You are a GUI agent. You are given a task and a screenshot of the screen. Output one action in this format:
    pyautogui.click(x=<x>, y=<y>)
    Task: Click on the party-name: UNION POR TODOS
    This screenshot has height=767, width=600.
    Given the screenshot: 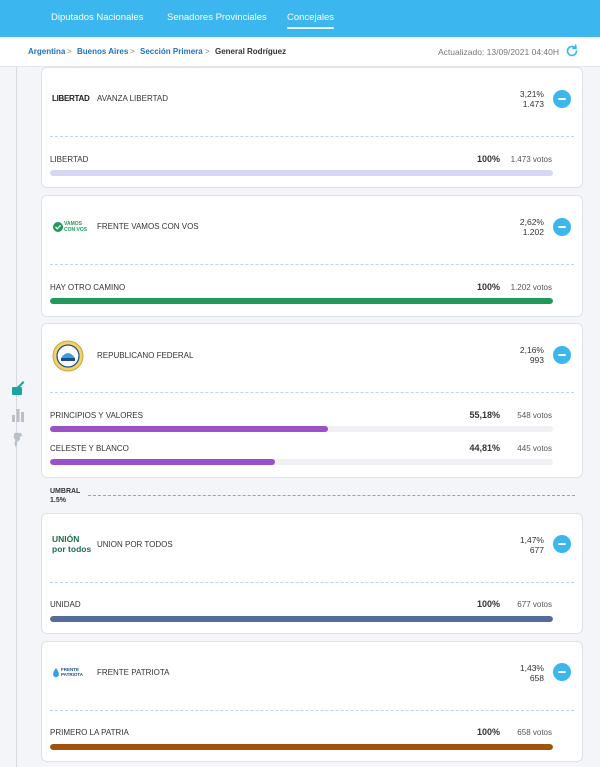 What is the action you would take?
    pyautogui.click(x=135, y=544)
    